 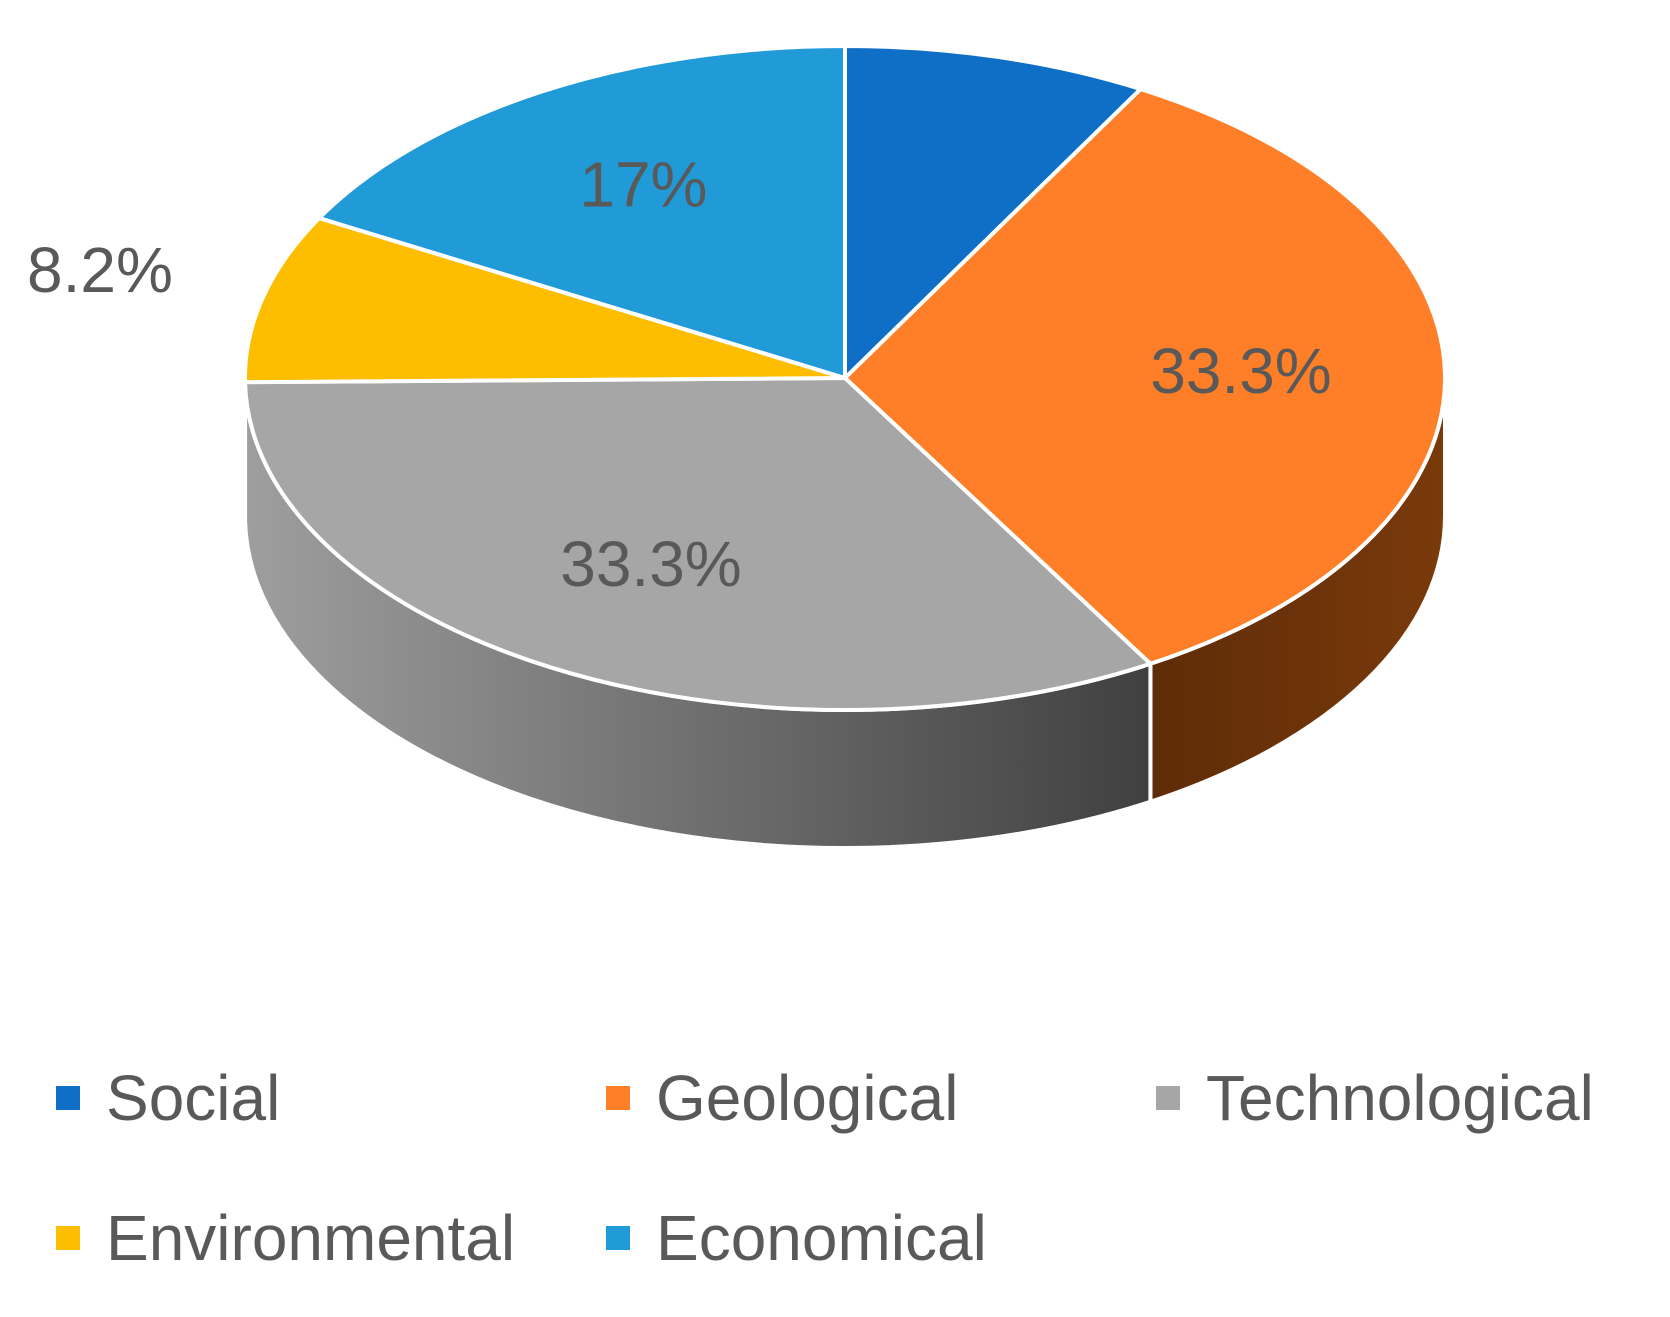 What do you see at coordinates (100, 270) in the screenshot?
I see `data-label-environmental: 8.2%` at bounding box center [100, 270].